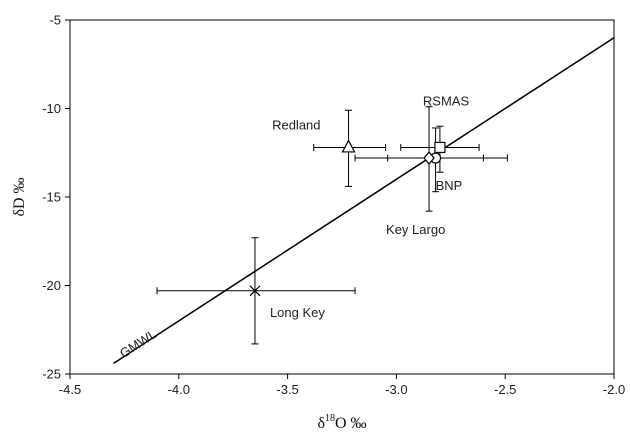 This screenshot has height=435, width=630. I want to click on long-key-x-marker, so click(255, 291).